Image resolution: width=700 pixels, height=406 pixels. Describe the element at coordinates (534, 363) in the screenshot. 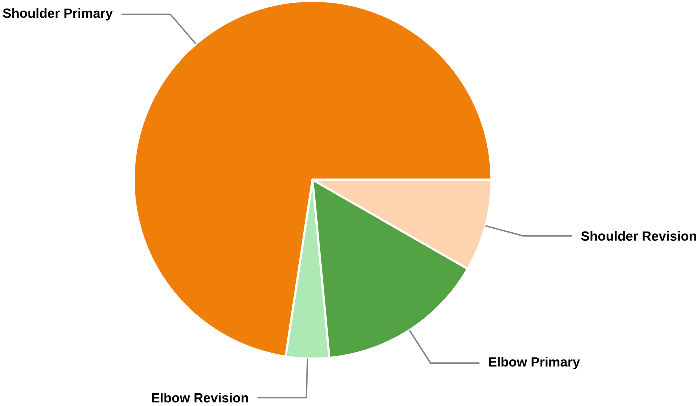

I see `slice-label: Elbow Primary` at that location.